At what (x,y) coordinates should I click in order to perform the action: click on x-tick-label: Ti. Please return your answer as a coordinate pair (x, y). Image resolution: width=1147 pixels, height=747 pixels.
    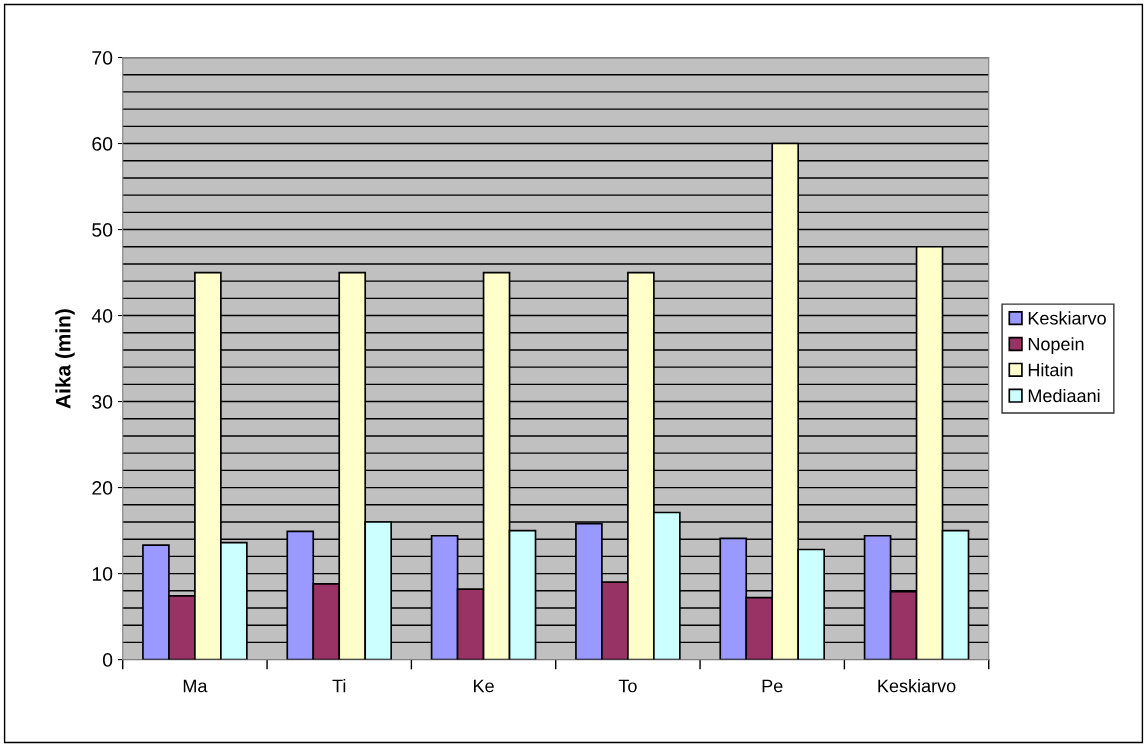
    Looking at the image, I should click on (339, 686).